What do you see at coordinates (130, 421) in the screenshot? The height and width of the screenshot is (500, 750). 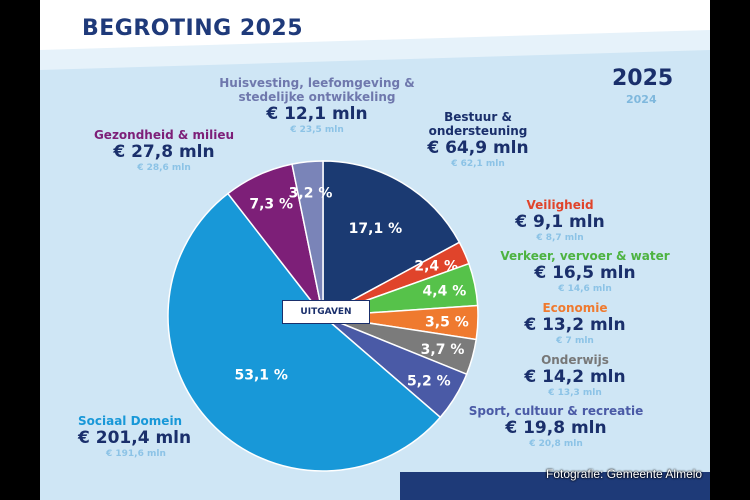 I see `label-name: Sociaal Domein` at bounding box center [130, 421].